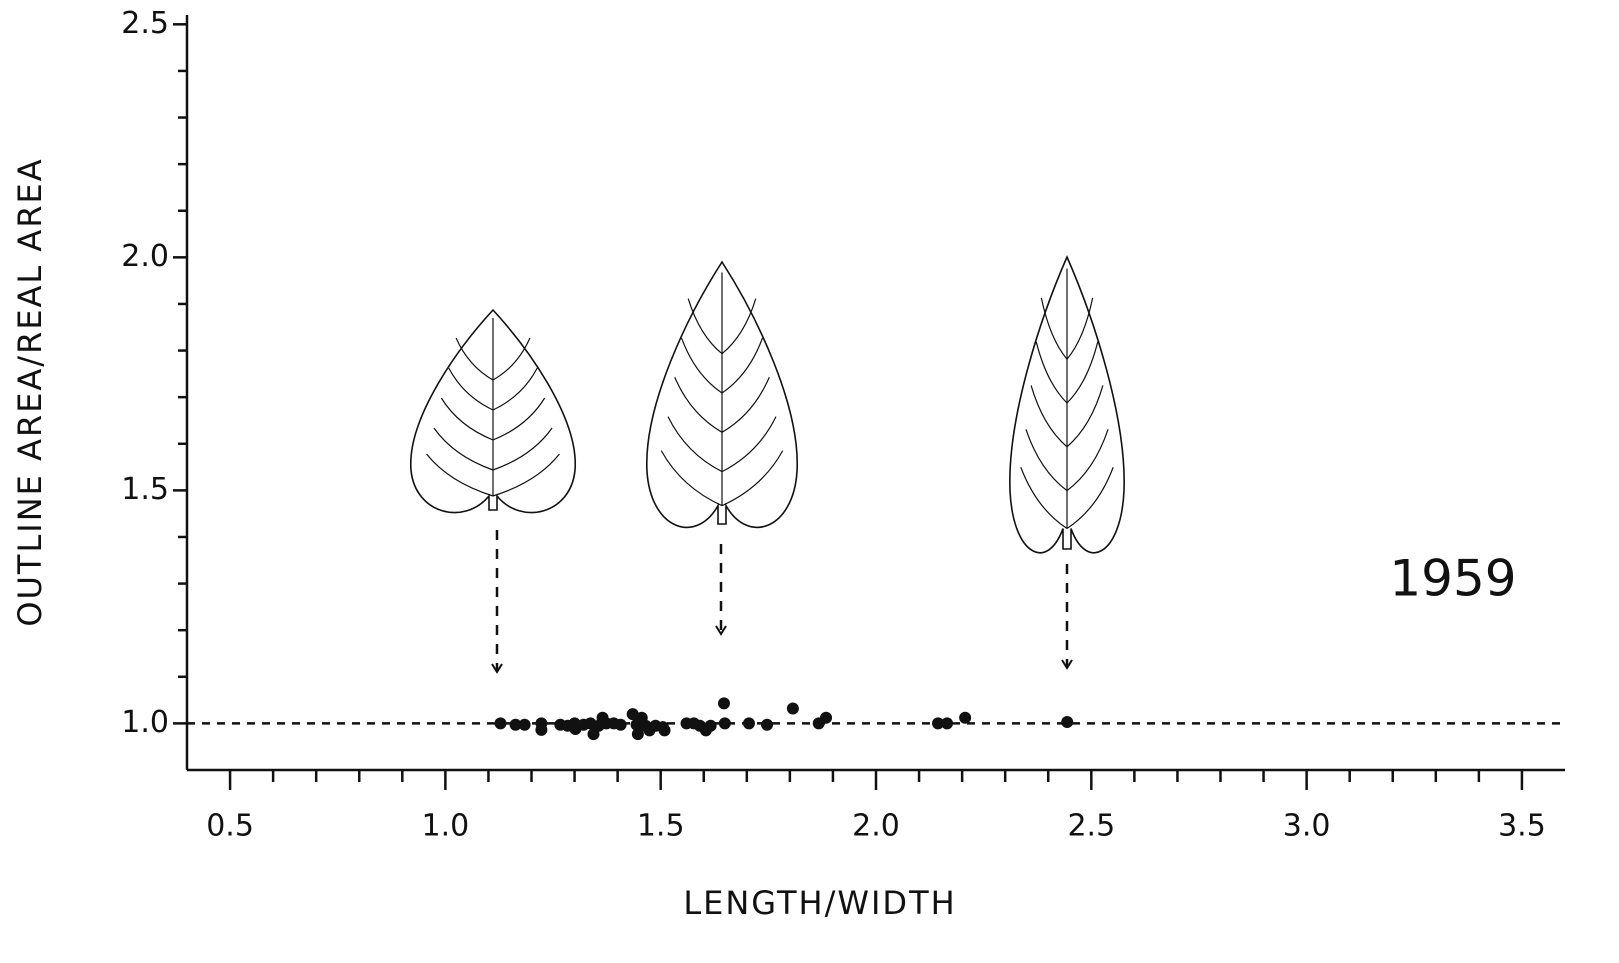  I want to click on y-tick-label: 2.5, so click(145, 23).